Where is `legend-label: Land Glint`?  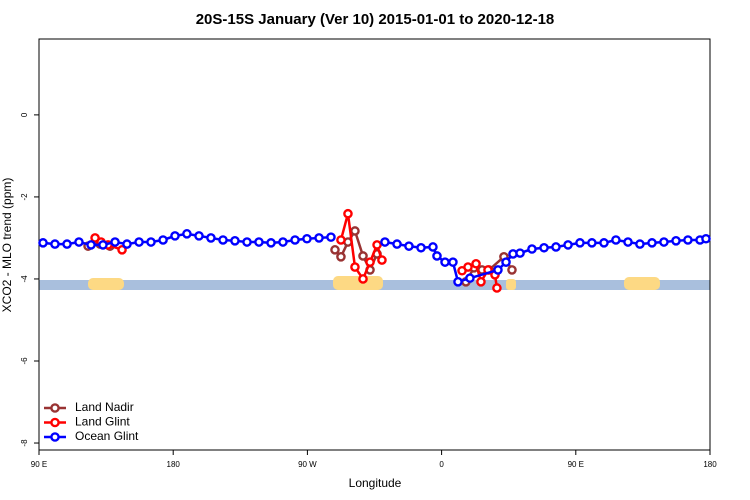 legend-label: Land Glint is located at coordinates (102, 422).